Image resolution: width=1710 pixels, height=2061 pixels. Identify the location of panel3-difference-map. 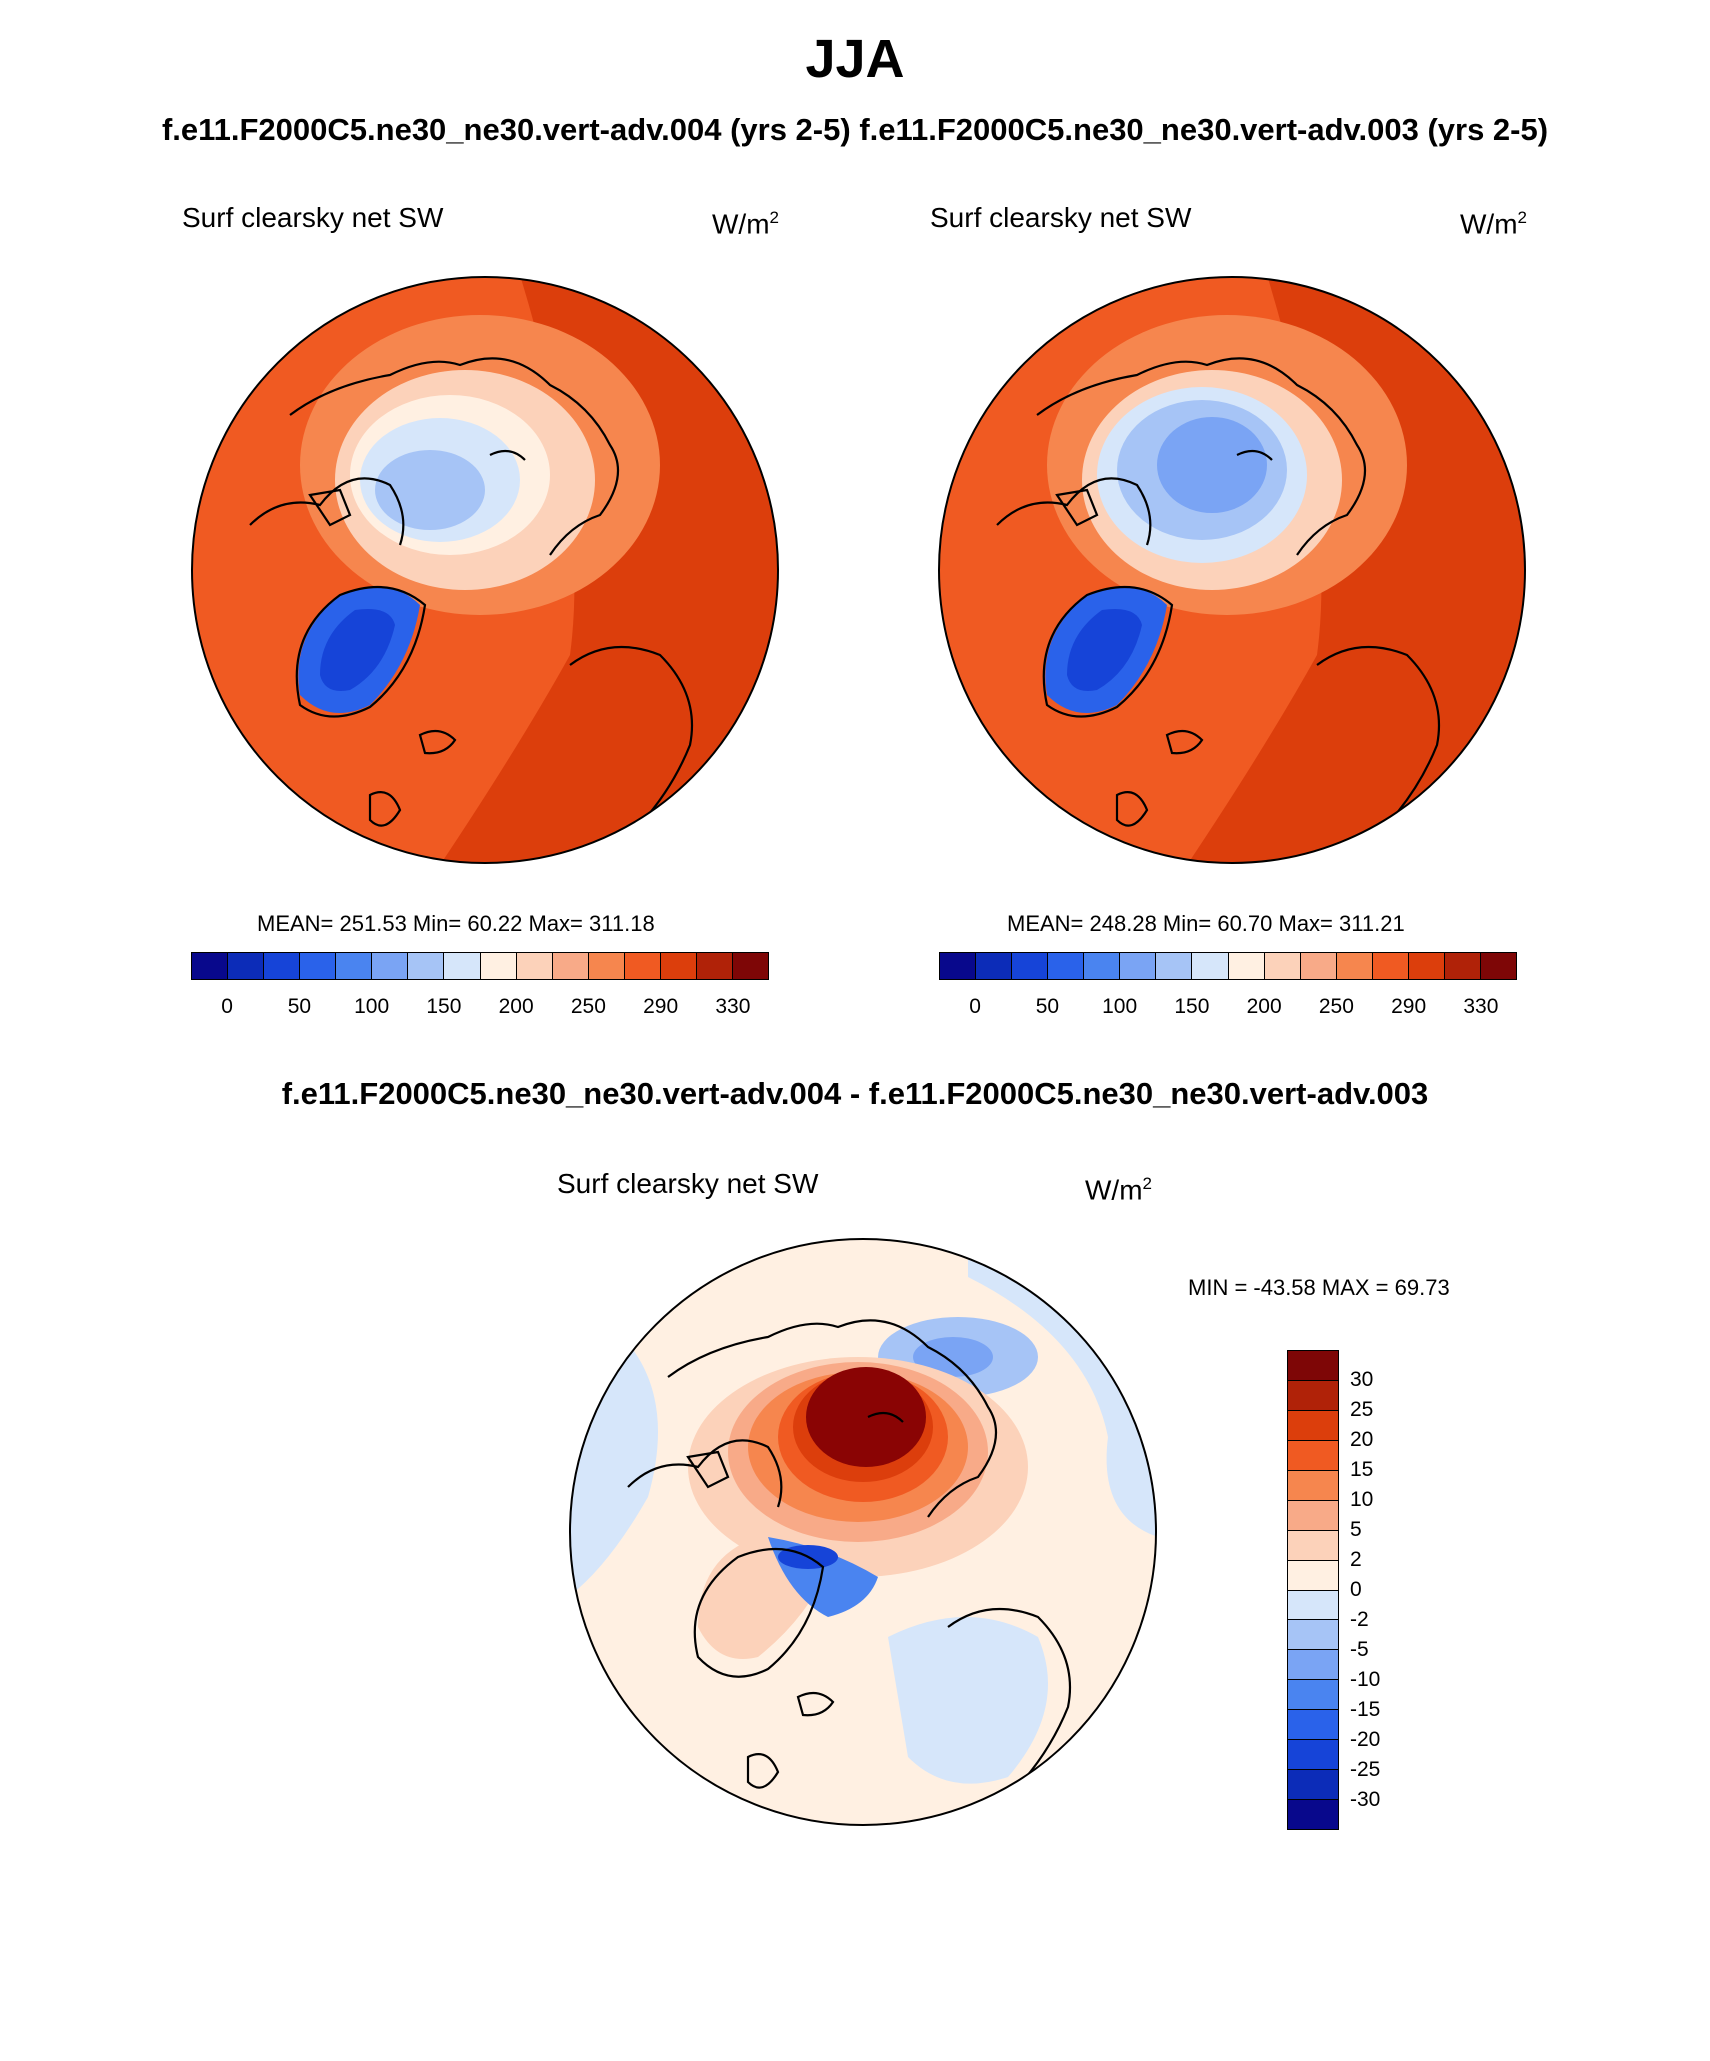
(863, 1532).